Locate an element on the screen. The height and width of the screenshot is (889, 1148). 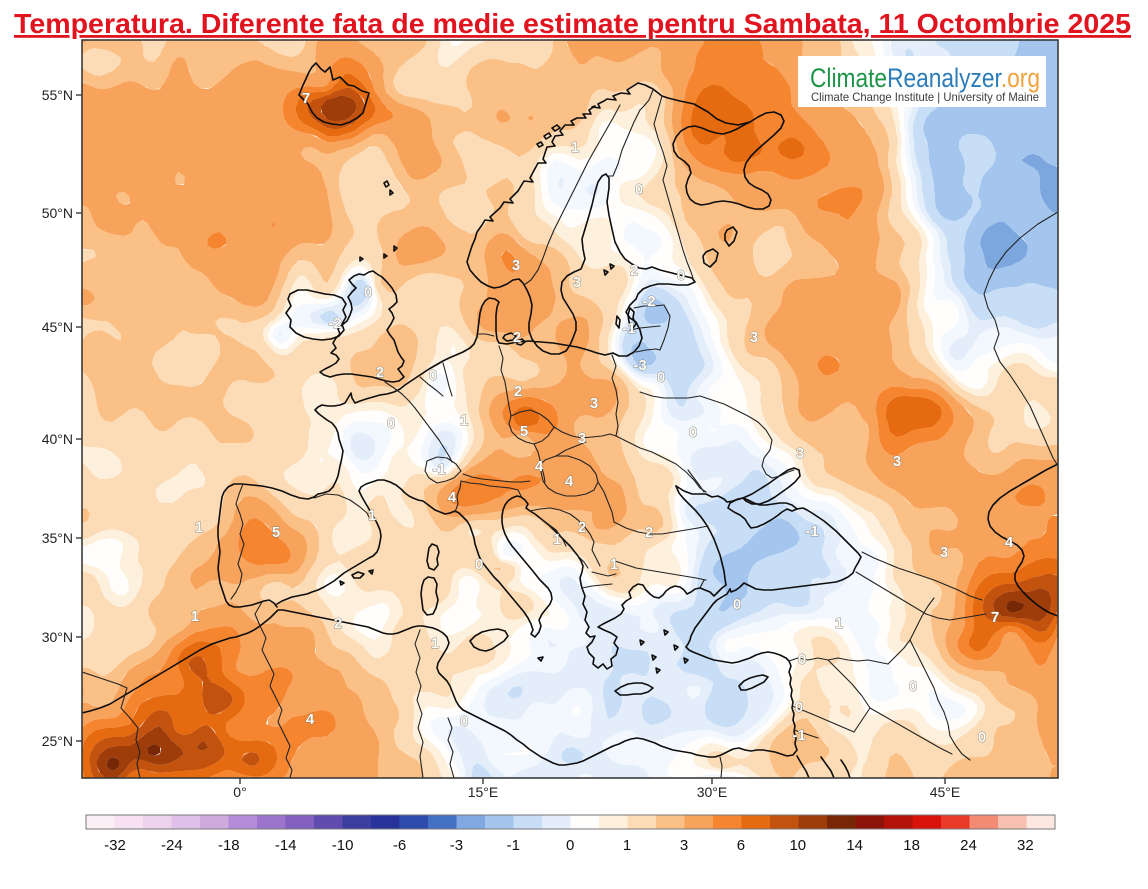
svg-text: -24 is located at coordinates (172, 845).